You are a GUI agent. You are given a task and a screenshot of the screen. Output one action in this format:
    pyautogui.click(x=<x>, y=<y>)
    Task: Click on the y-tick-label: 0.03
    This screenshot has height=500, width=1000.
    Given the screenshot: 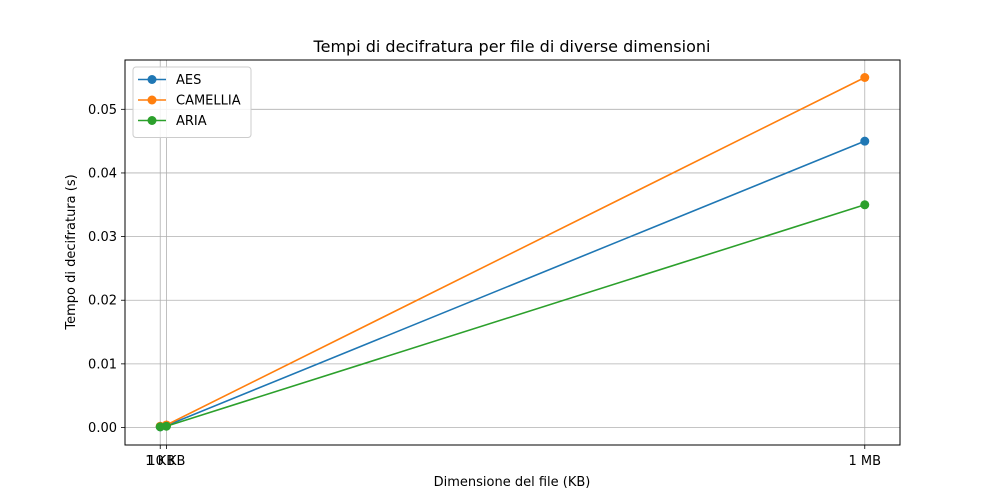 What is the action you would take?
    pyautogui.click(x=102, y=237)
    